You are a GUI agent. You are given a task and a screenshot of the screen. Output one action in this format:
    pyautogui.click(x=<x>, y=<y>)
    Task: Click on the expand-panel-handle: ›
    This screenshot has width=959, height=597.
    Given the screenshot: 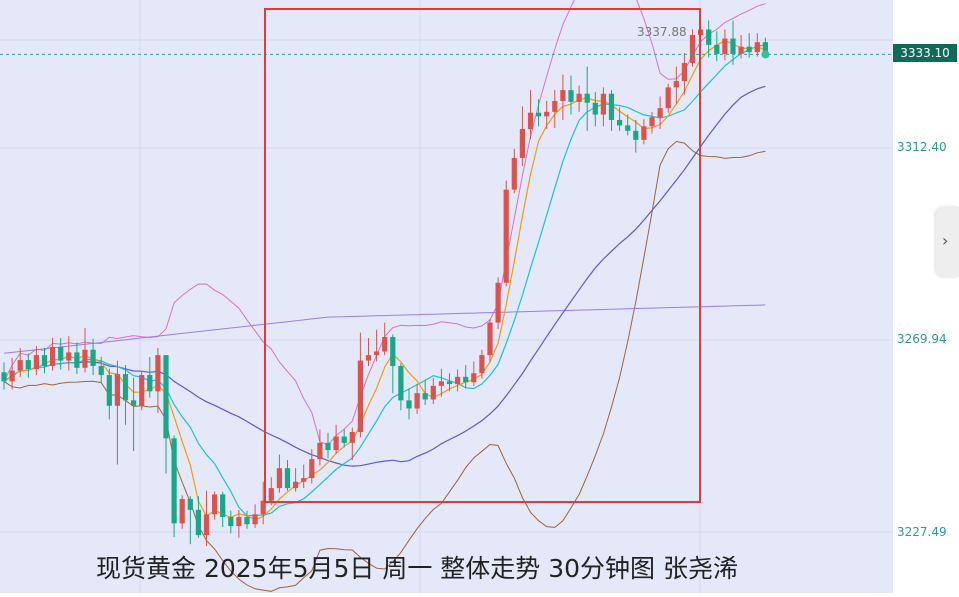 What is the action you would take?
    pyautogui.click(x=947, y=242)
    